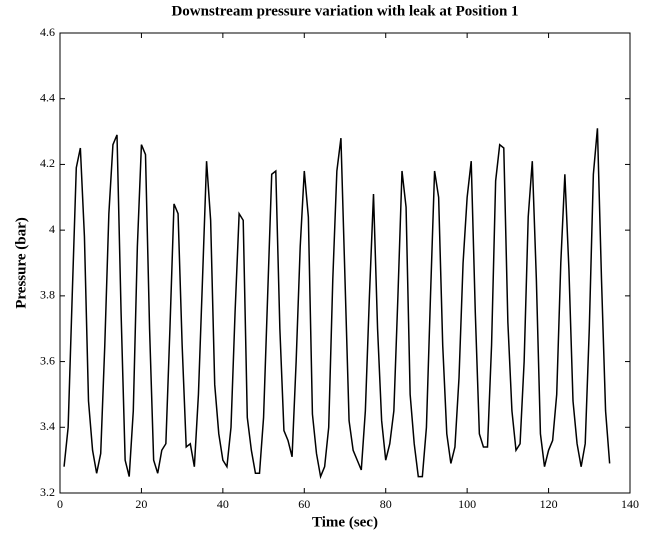 The image size is (672, 537). Describe the element at coordinates (549, 504) in the screenshot. I see `x-tick-label: 120` at that location.